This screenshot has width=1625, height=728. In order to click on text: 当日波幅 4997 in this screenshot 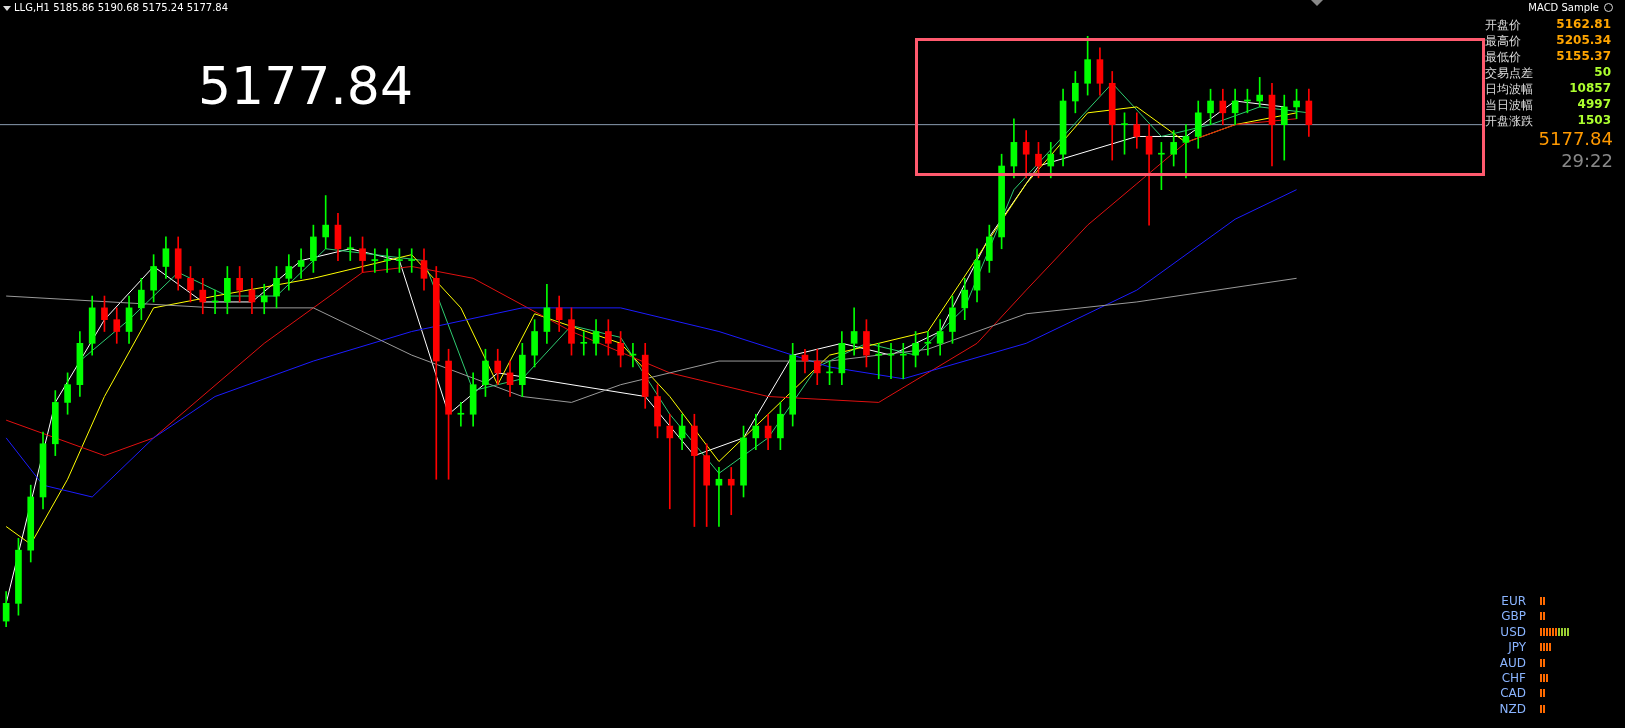, I will do `click(1548, 104)`.